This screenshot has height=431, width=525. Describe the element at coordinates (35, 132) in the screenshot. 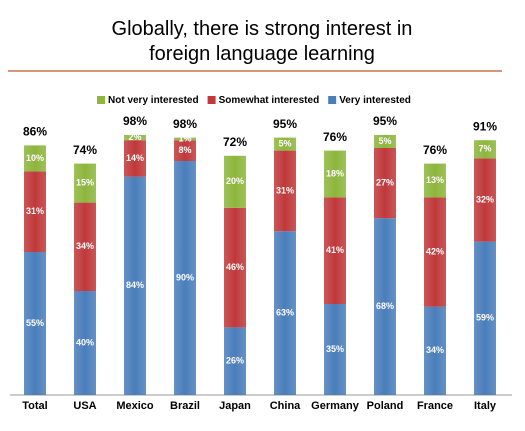

I see `total-label: 86%` at that location.